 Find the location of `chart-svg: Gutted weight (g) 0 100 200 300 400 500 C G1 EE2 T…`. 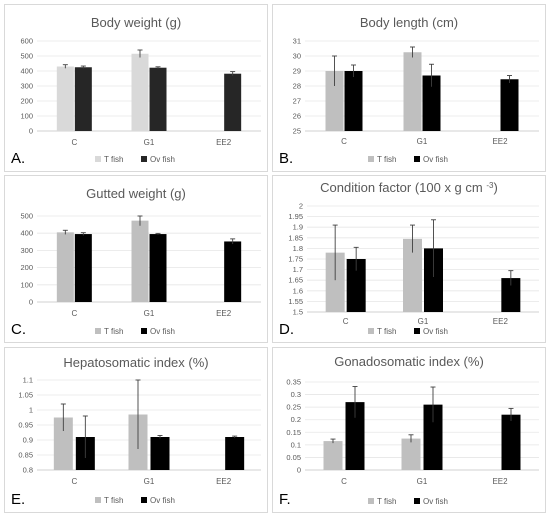

chart-svg: Gutted weight (g) 0 100 200 300 400 500 C G1 EE2 T… is located at coordinates (136, 262).